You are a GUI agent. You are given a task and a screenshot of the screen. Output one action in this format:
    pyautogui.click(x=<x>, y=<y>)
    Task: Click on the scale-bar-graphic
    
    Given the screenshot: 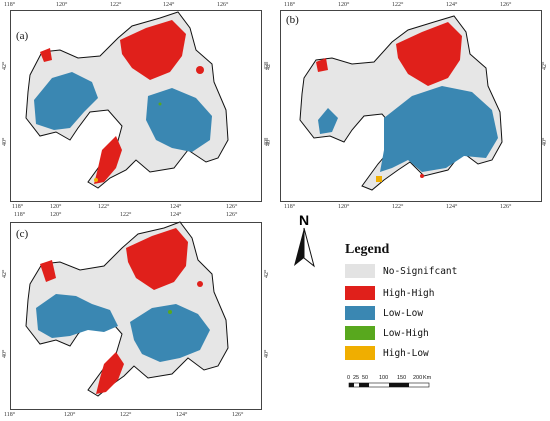 What is the action you would take?
    pyautogui.click(x=389, y=385)
    